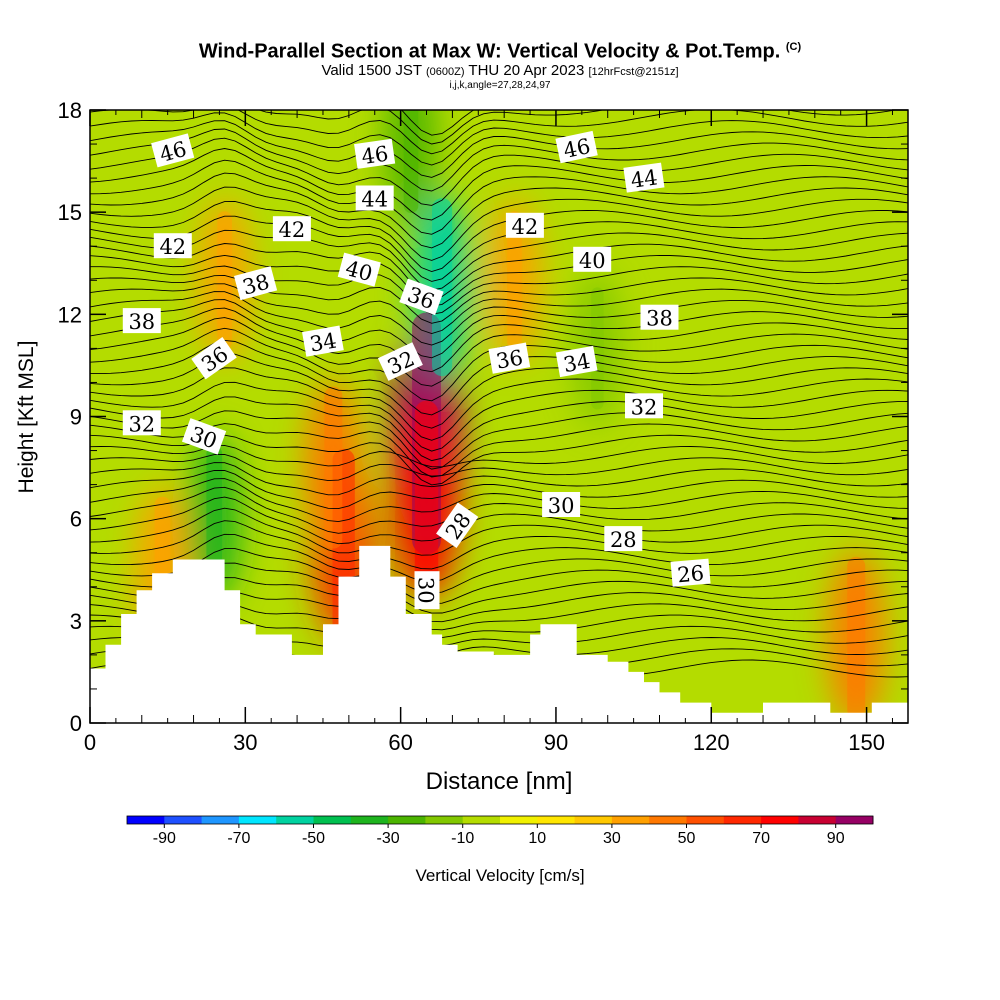 Image resolution: width=1000 pixels, height=1000 pixels. What do you see at coordinates (836, 838) in the screenshot?
I see `colorbar-tick-label: 90` at bounding box center [836, 838].